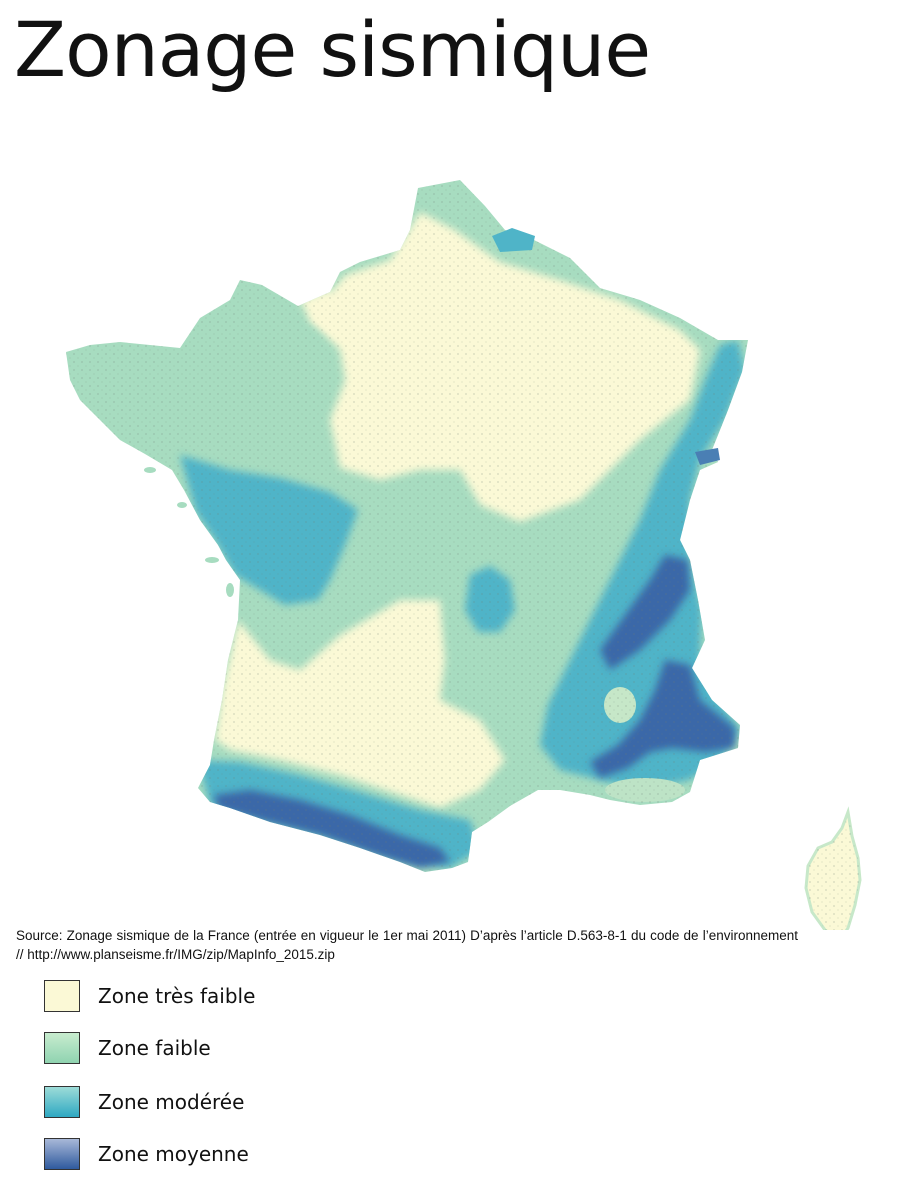 Image resolution: width=909 pixels, height=1200 pixels. What do you see at coordinates (230, 590) in the screenshot?
I see `island-oleron` at bounding box center [230, 590].